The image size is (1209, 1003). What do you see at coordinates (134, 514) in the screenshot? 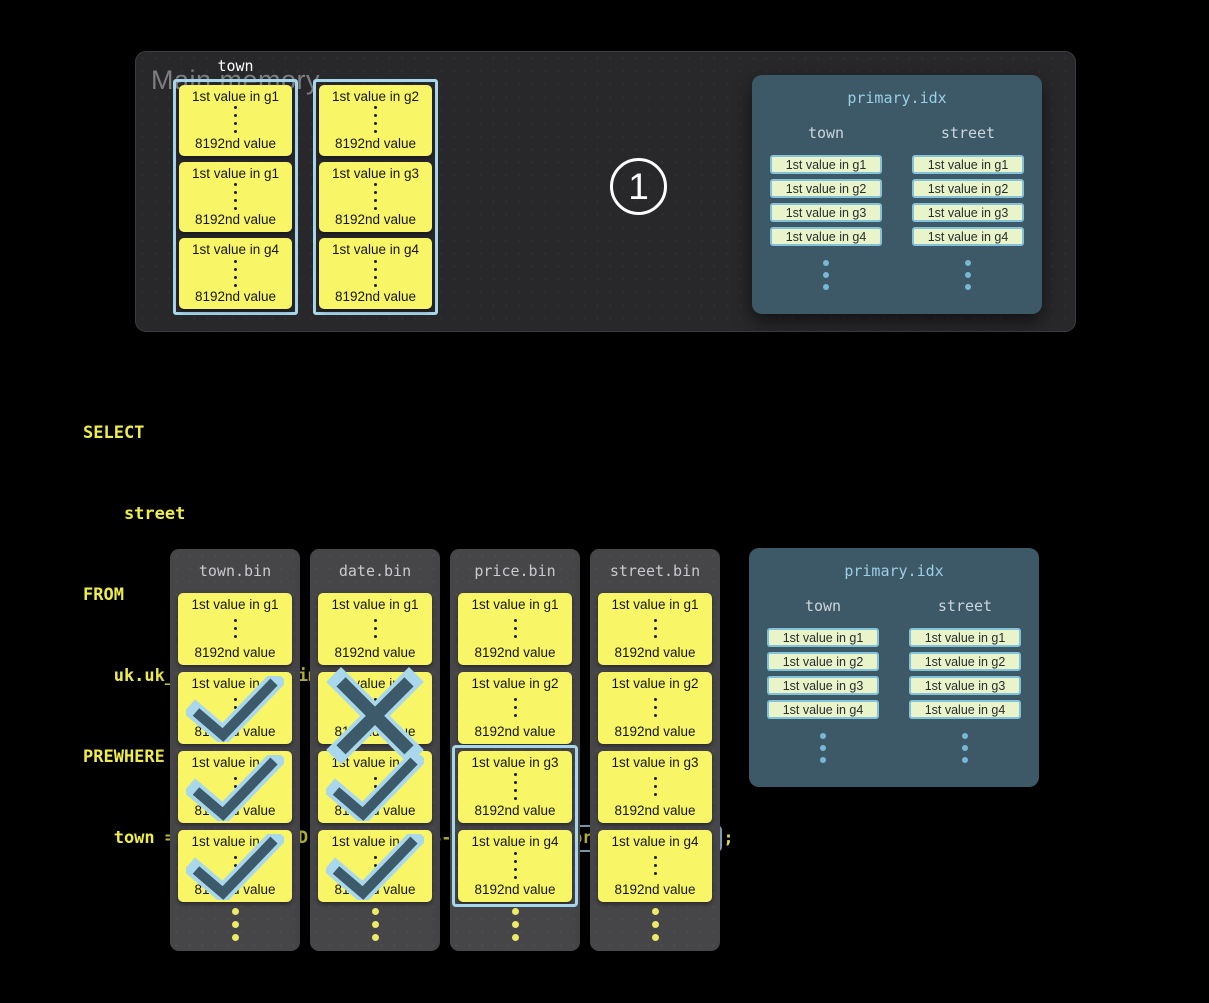
I see `sql-line: street` at bounding box center [134, 514].